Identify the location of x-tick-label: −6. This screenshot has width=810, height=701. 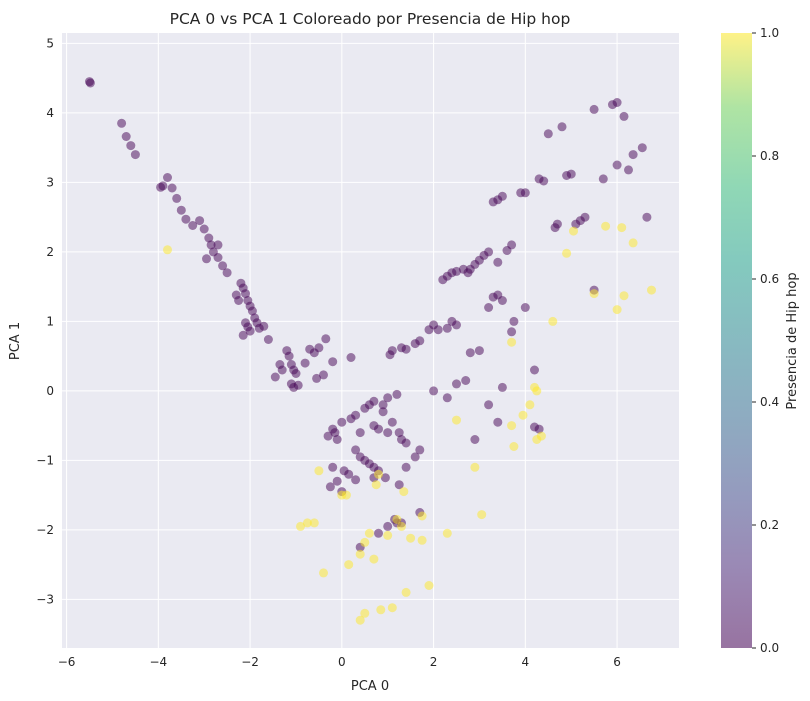
(67, 662).